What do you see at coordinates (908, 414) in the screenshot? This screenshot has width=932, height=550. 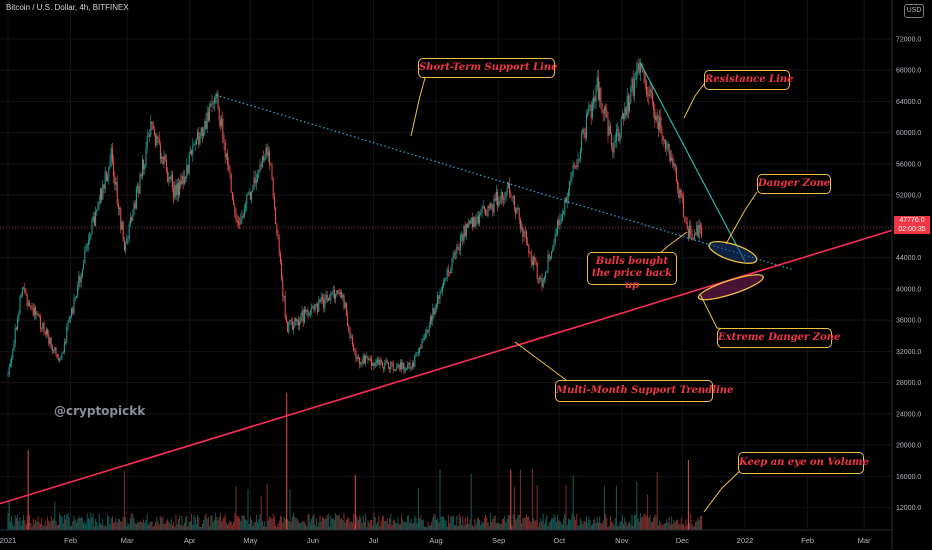 I see `price-tick-label: 24000.0` at bounding box center [908, 414].